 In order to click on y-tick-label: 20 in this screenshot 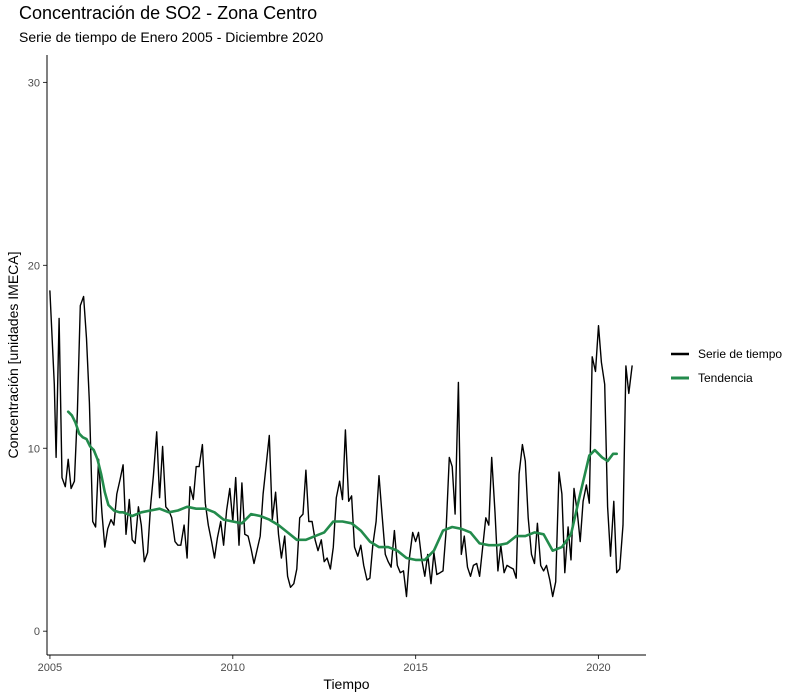, I will do `click(34, 266)`.